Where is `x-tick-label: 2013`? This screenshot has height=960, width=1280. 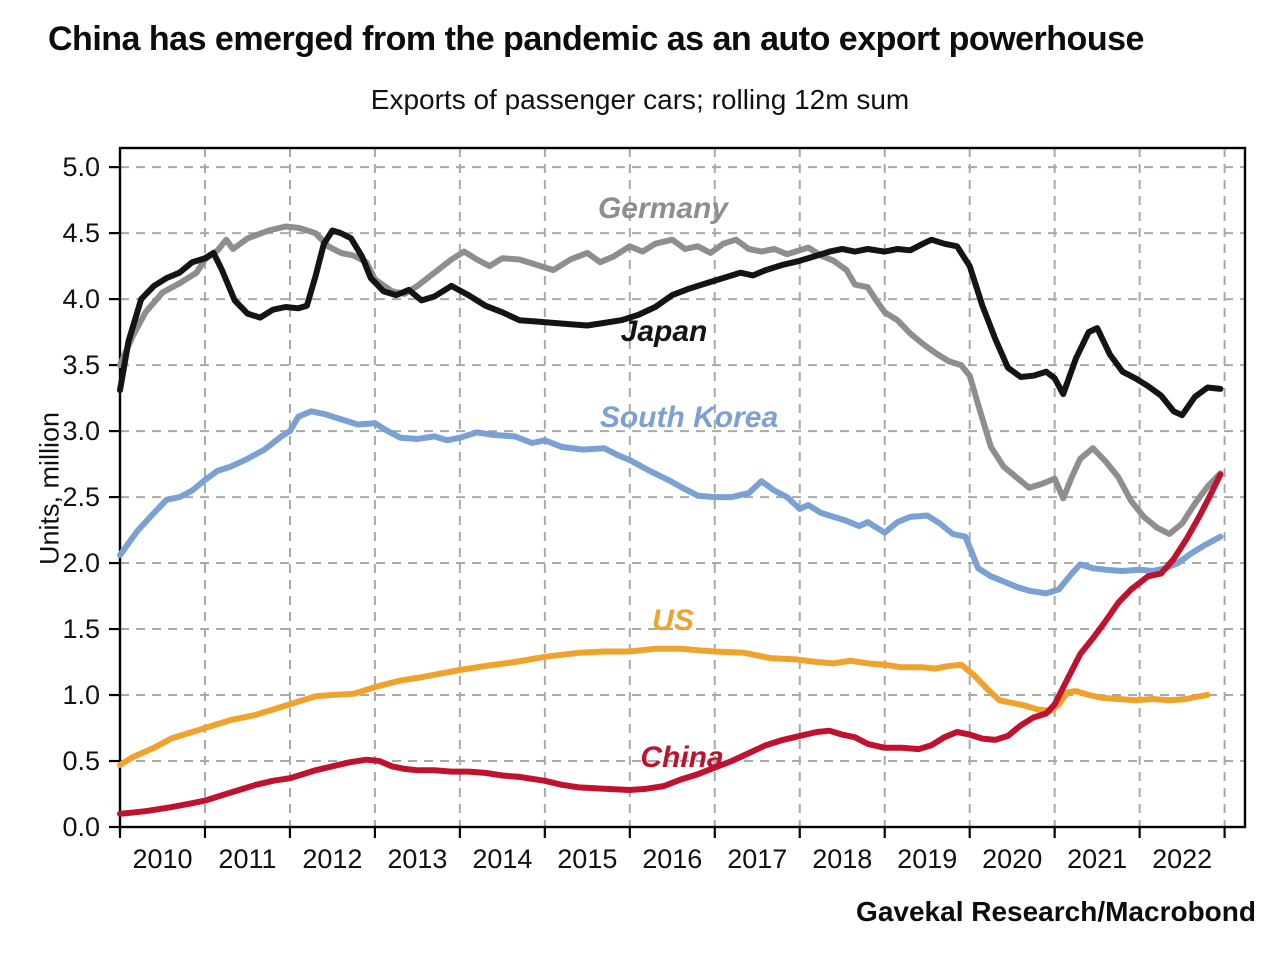
x-tick-label: 2013 is located at coordinates (417, 859).